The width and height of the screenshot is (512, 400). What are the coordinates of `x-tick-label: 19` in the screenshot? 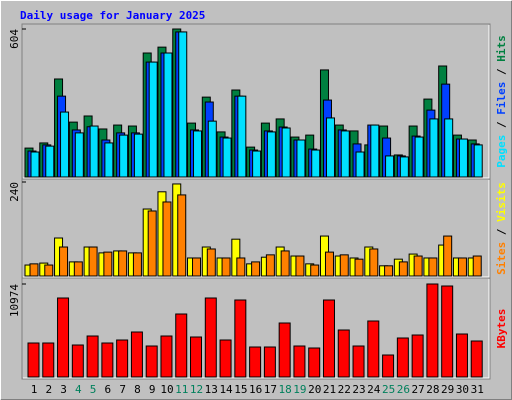 It's located at (299, 389).